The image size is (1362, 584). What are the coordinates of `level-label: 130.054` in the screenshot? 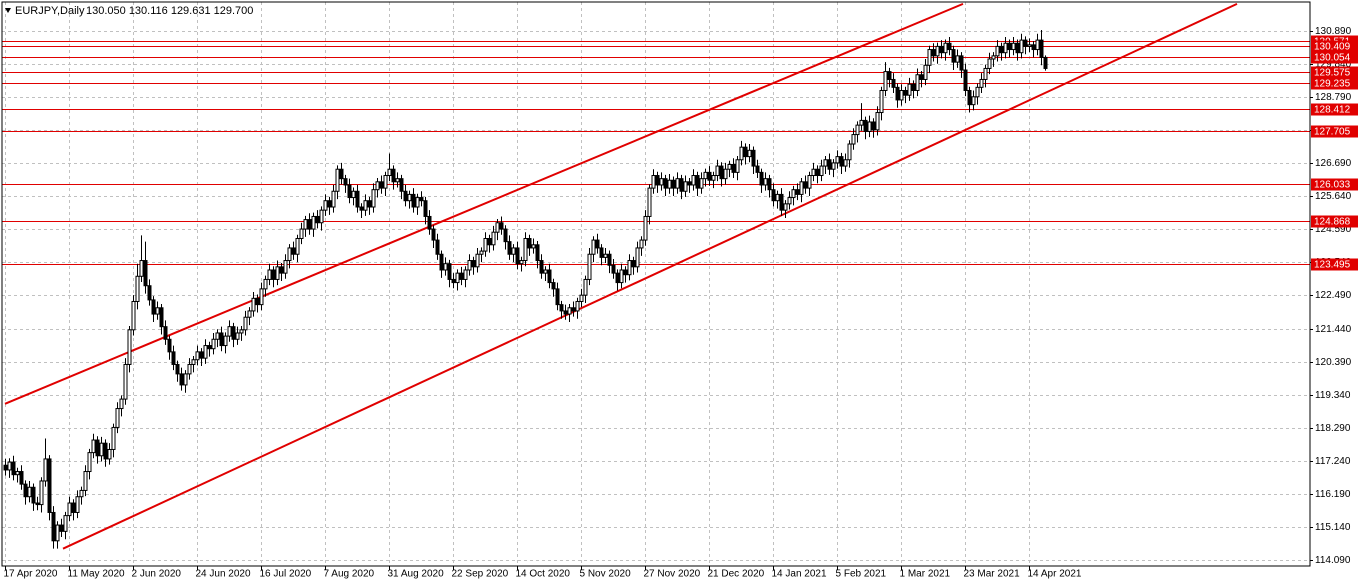 It's located at (1332, 58).